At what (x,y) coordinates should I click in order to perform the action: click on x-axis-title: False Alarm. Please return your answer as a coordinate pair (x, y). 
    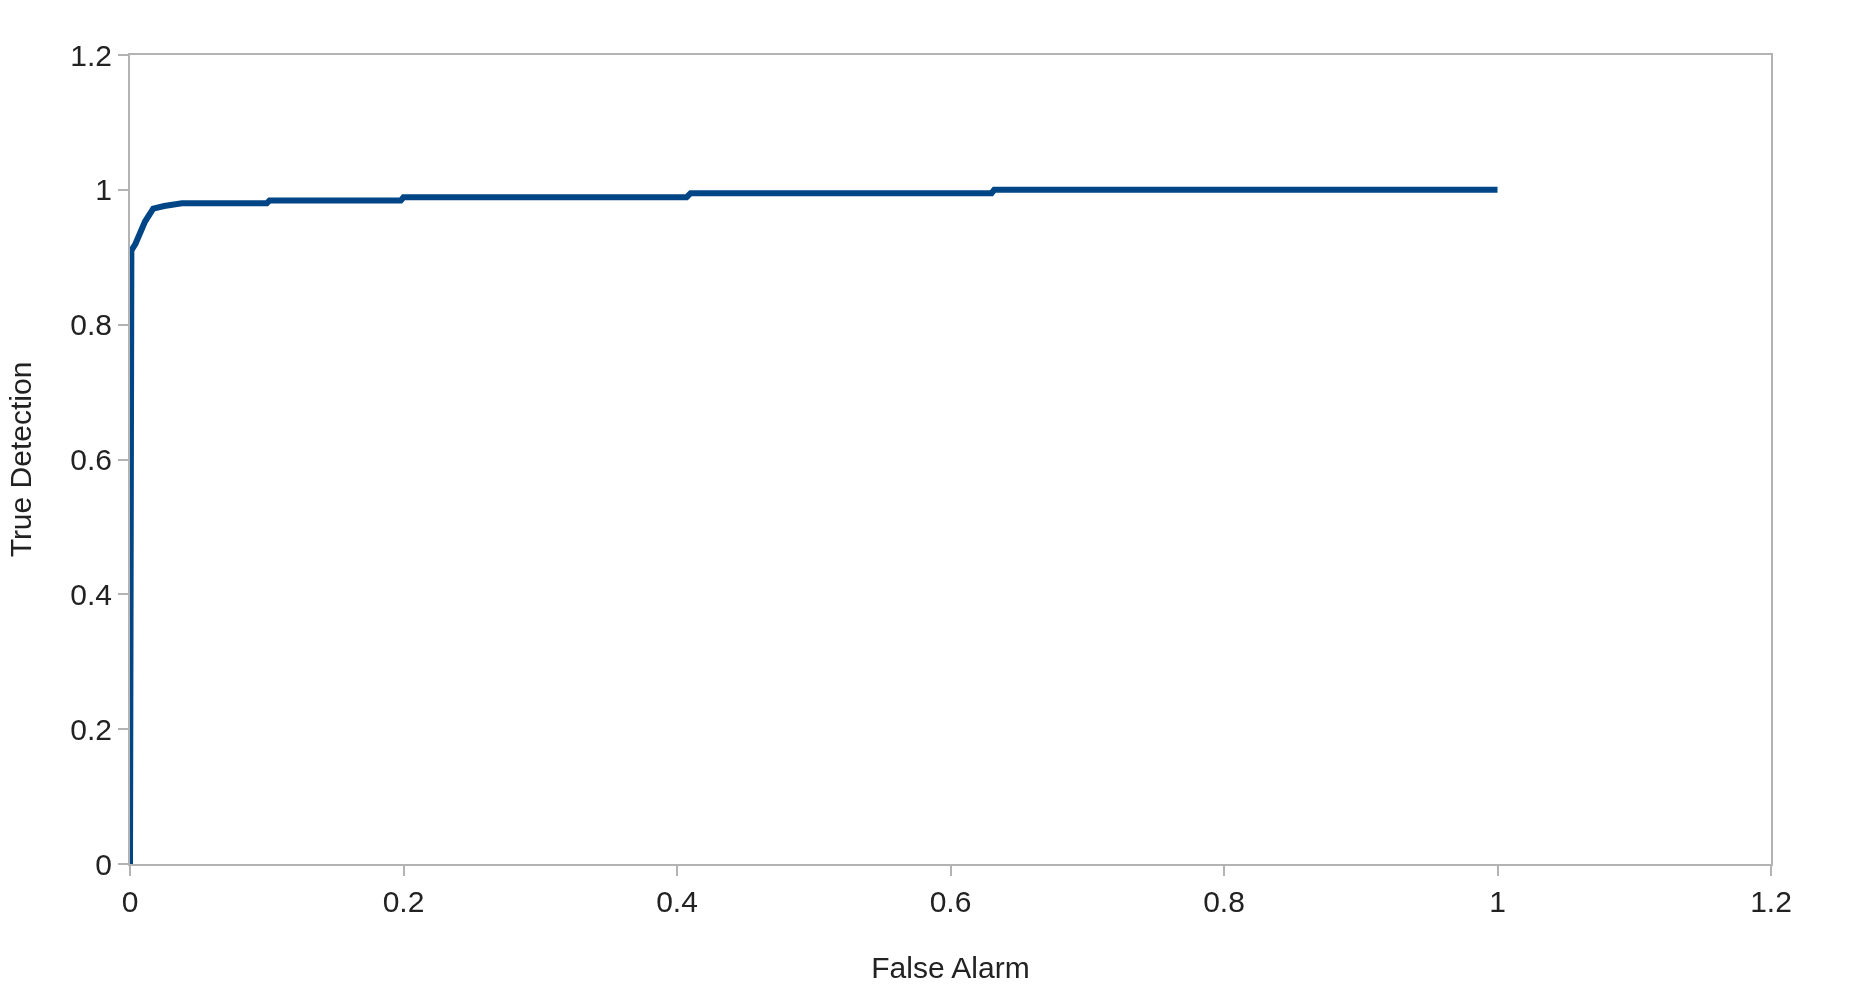
    Looking at the image, I should click on (950, 967).